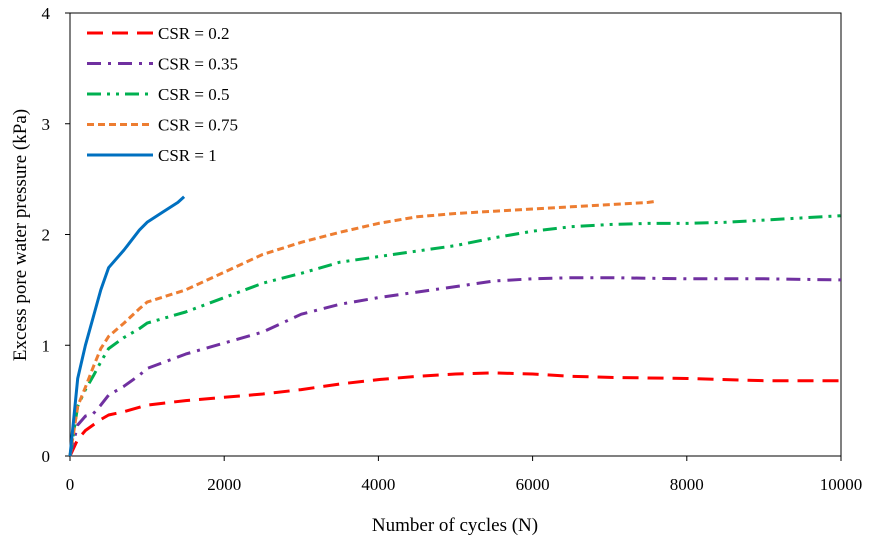 Image resolution: width=871 pixels, height=544 pixels. I want to click on y-tick-label: 0, so click(46, 456).